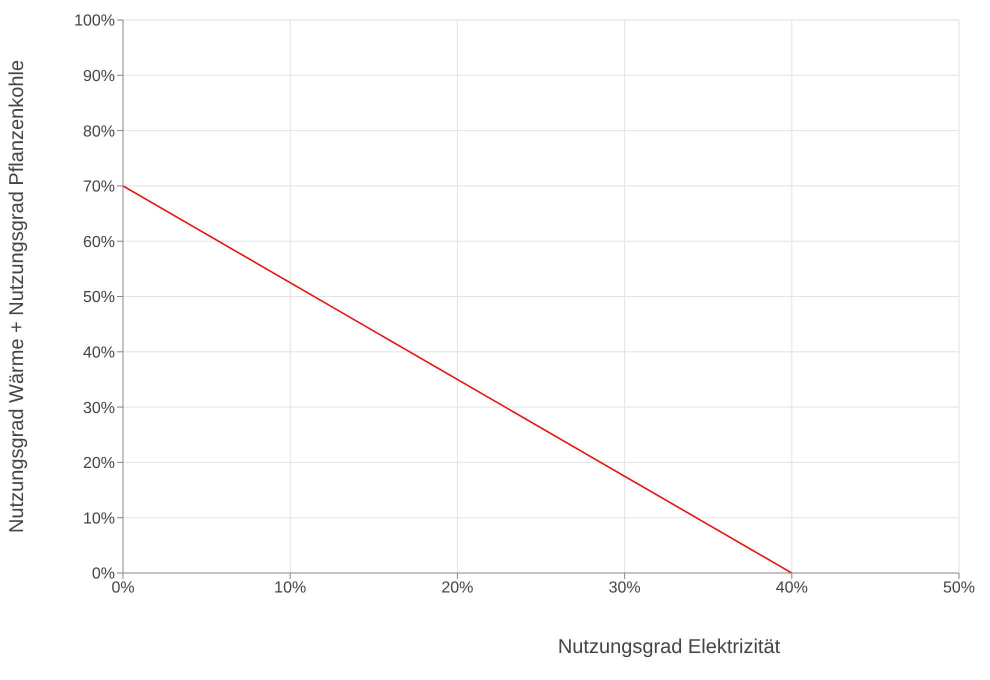 Image resolution: width=990 pixels, height=680 pixels. I want to click on x-tick-label: 20%, so click(457, 587).